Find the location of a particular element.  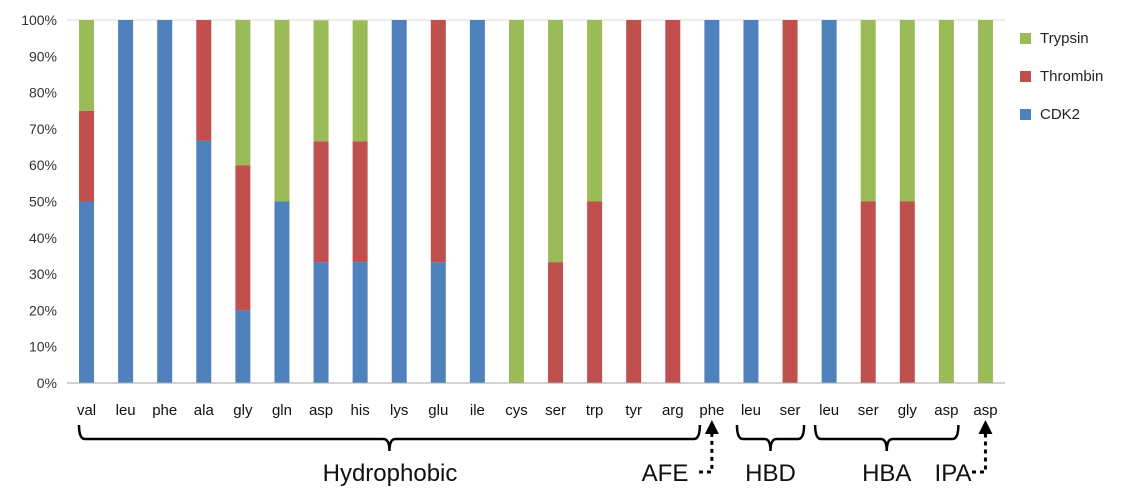

hydrophobic-brace is located at coordinates (389, 438).